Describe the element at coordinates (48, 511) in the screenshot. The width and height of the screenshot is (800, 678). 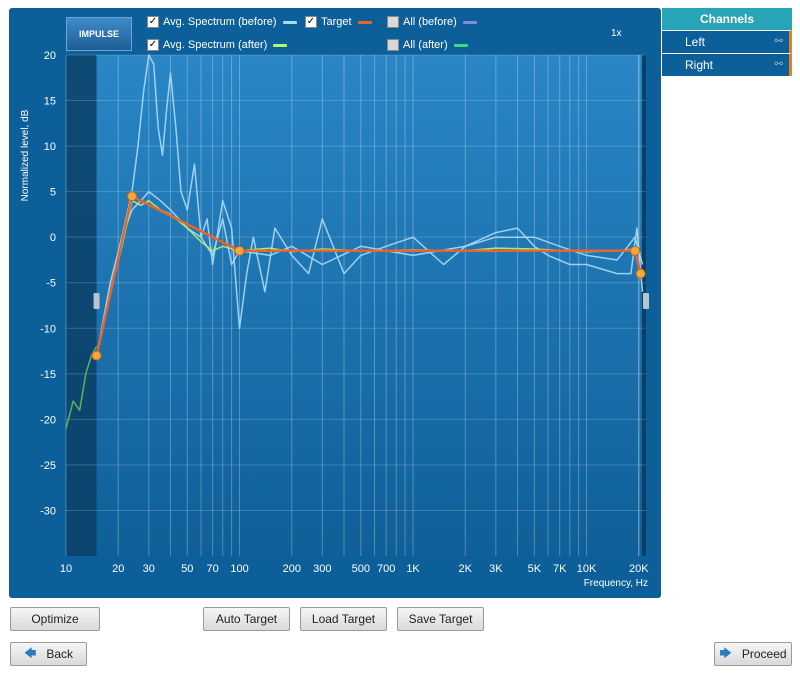
I see `y-tick-label: -30` at that location.